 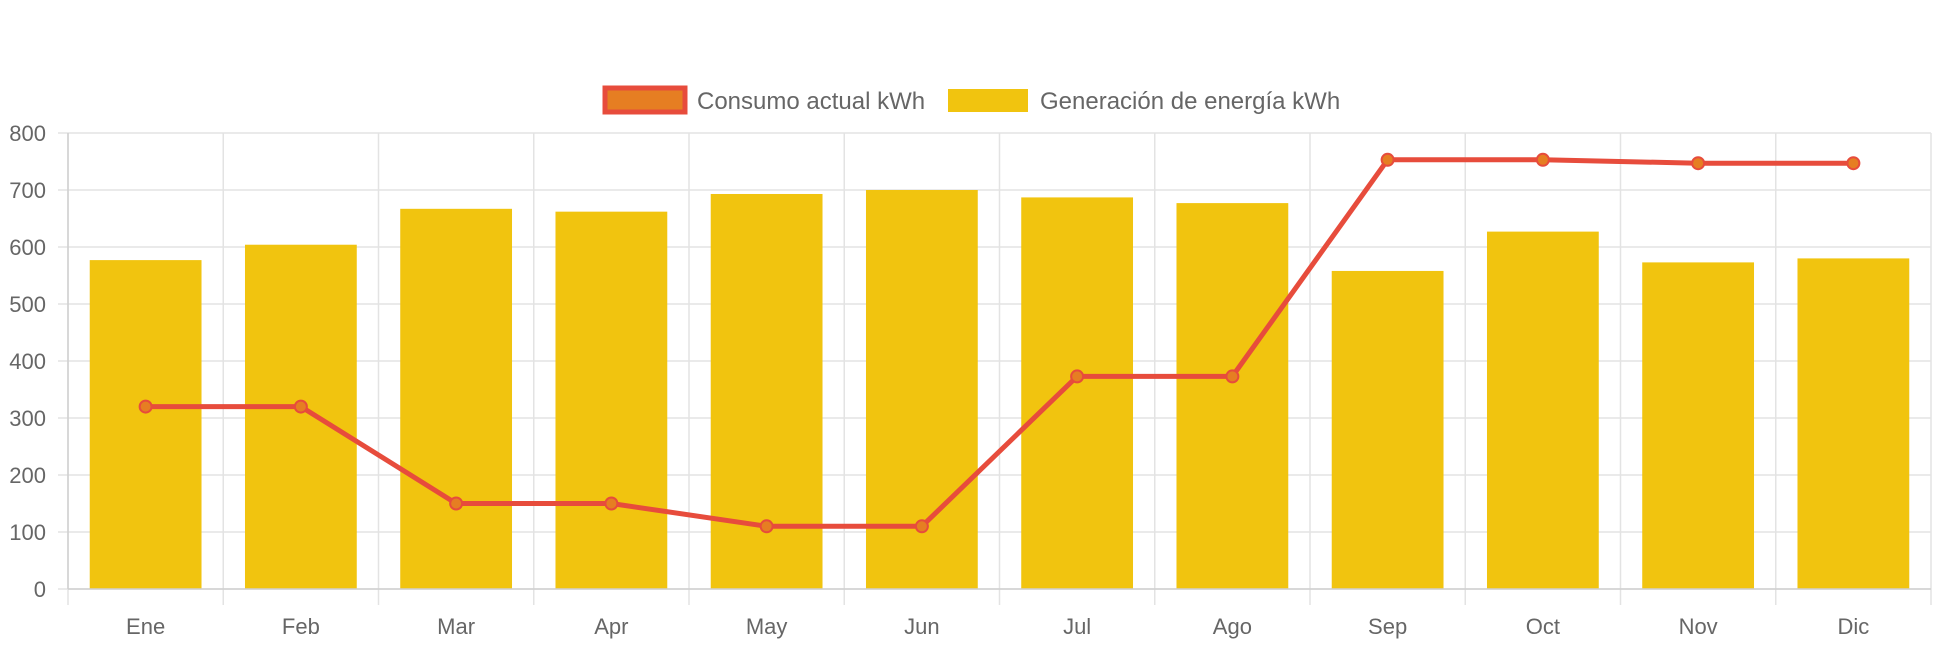 I want to click on point-consumo-jun, so click(x=921, y=526).